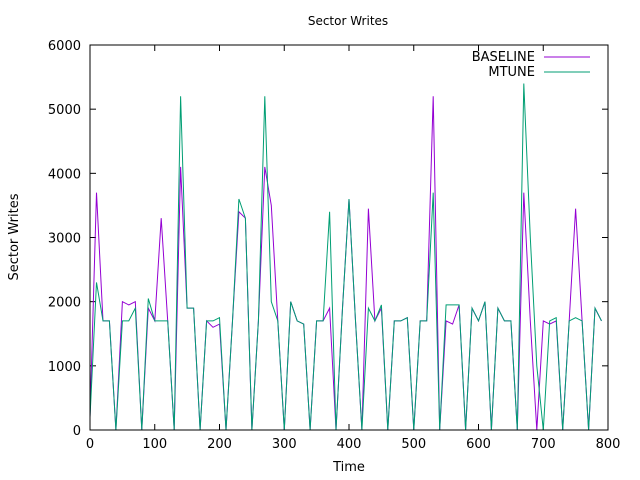 Image resolution: width=640 pixels, height=480 pixels. What do you see at coordinates (64, 367) in the screenshot?
I see `y-tick-label: 1000` at bounding box center [64, 367].